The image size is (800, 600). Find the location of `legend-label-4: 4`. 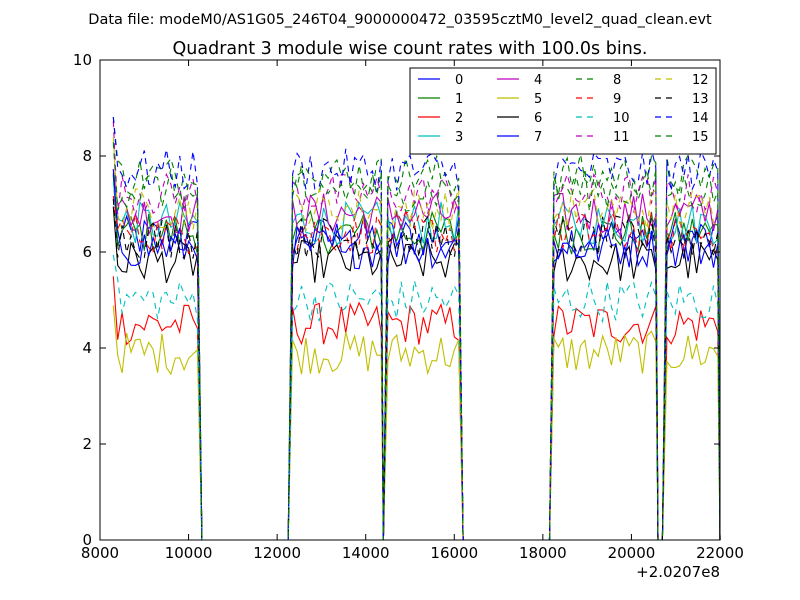

legend-label-4: 4 is located at coordinates (538, 80).